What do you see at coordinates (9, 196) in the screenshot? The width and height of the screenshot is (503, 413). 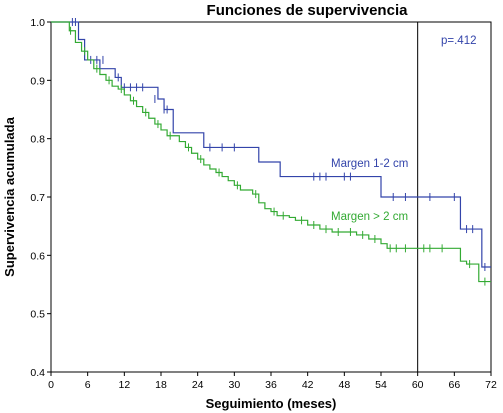 I see `y-axis-label: Supervivencia acumulada` at bounding box center [9, 196].